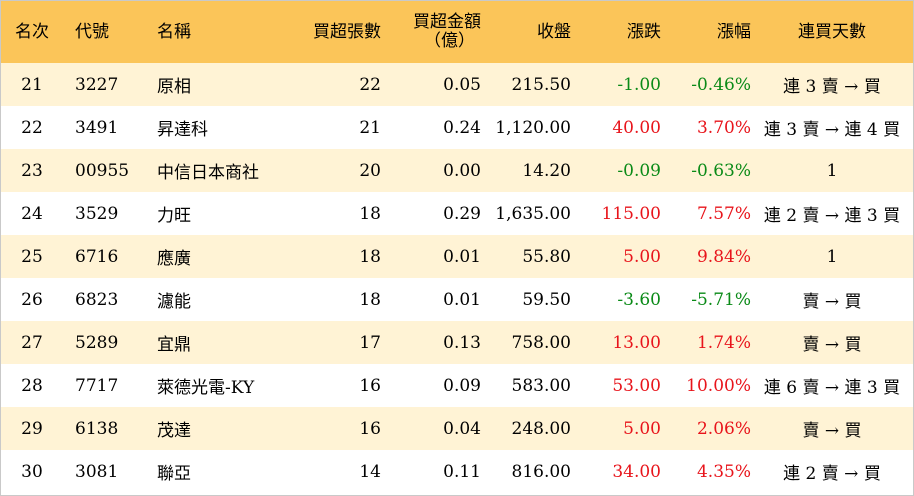  Describe the element at coordinates (546, 256) in the screenshot. I see `cell-close: 55.80` at that location.